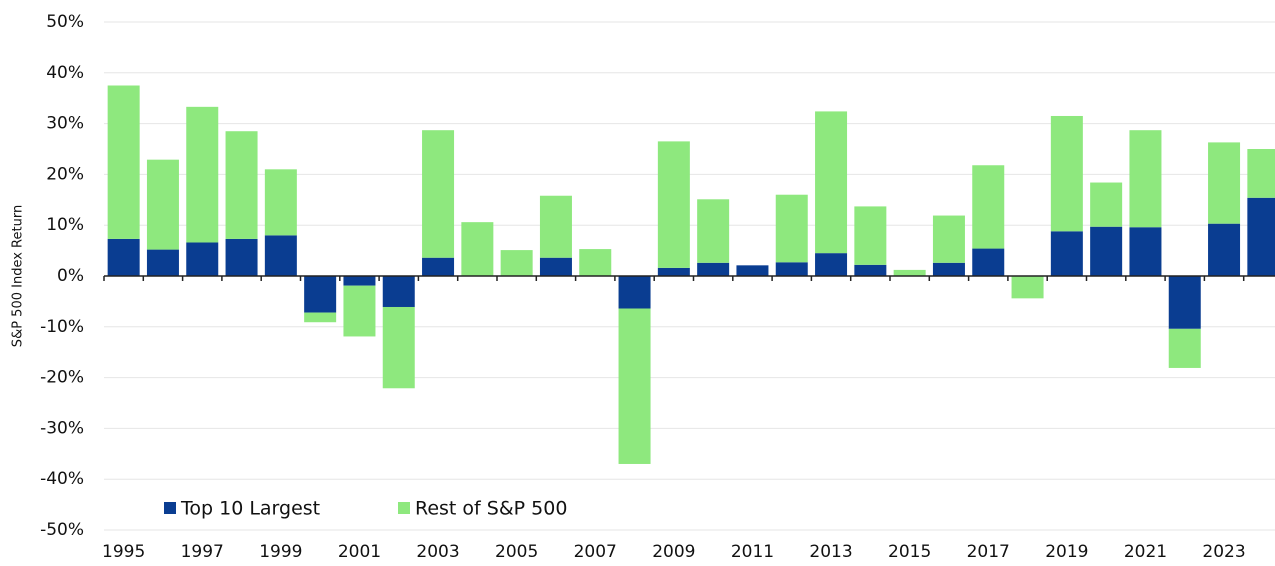  What do you see at coordinates (516, 552) in the screenshot?
I see `x-tick-label: 2005` at bounding box center [516, 552].